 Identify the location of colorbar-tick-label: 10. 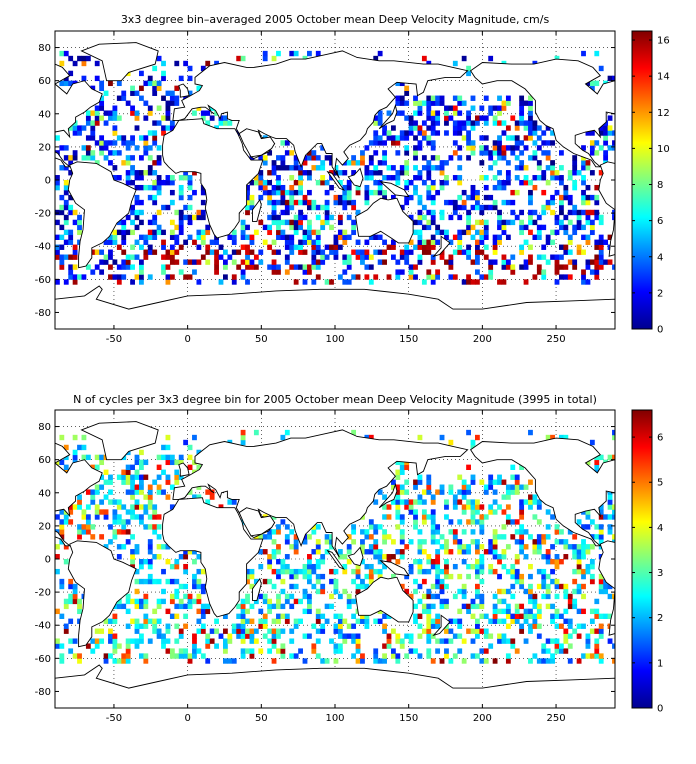
(663, 149).